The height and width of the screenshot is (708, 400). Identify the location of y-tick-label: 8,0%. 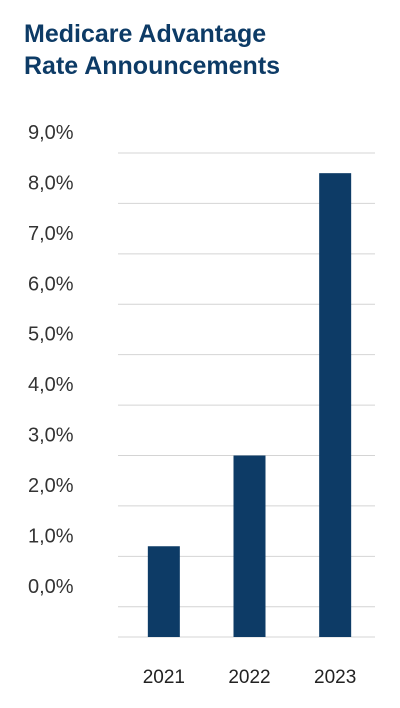
(51, 183).